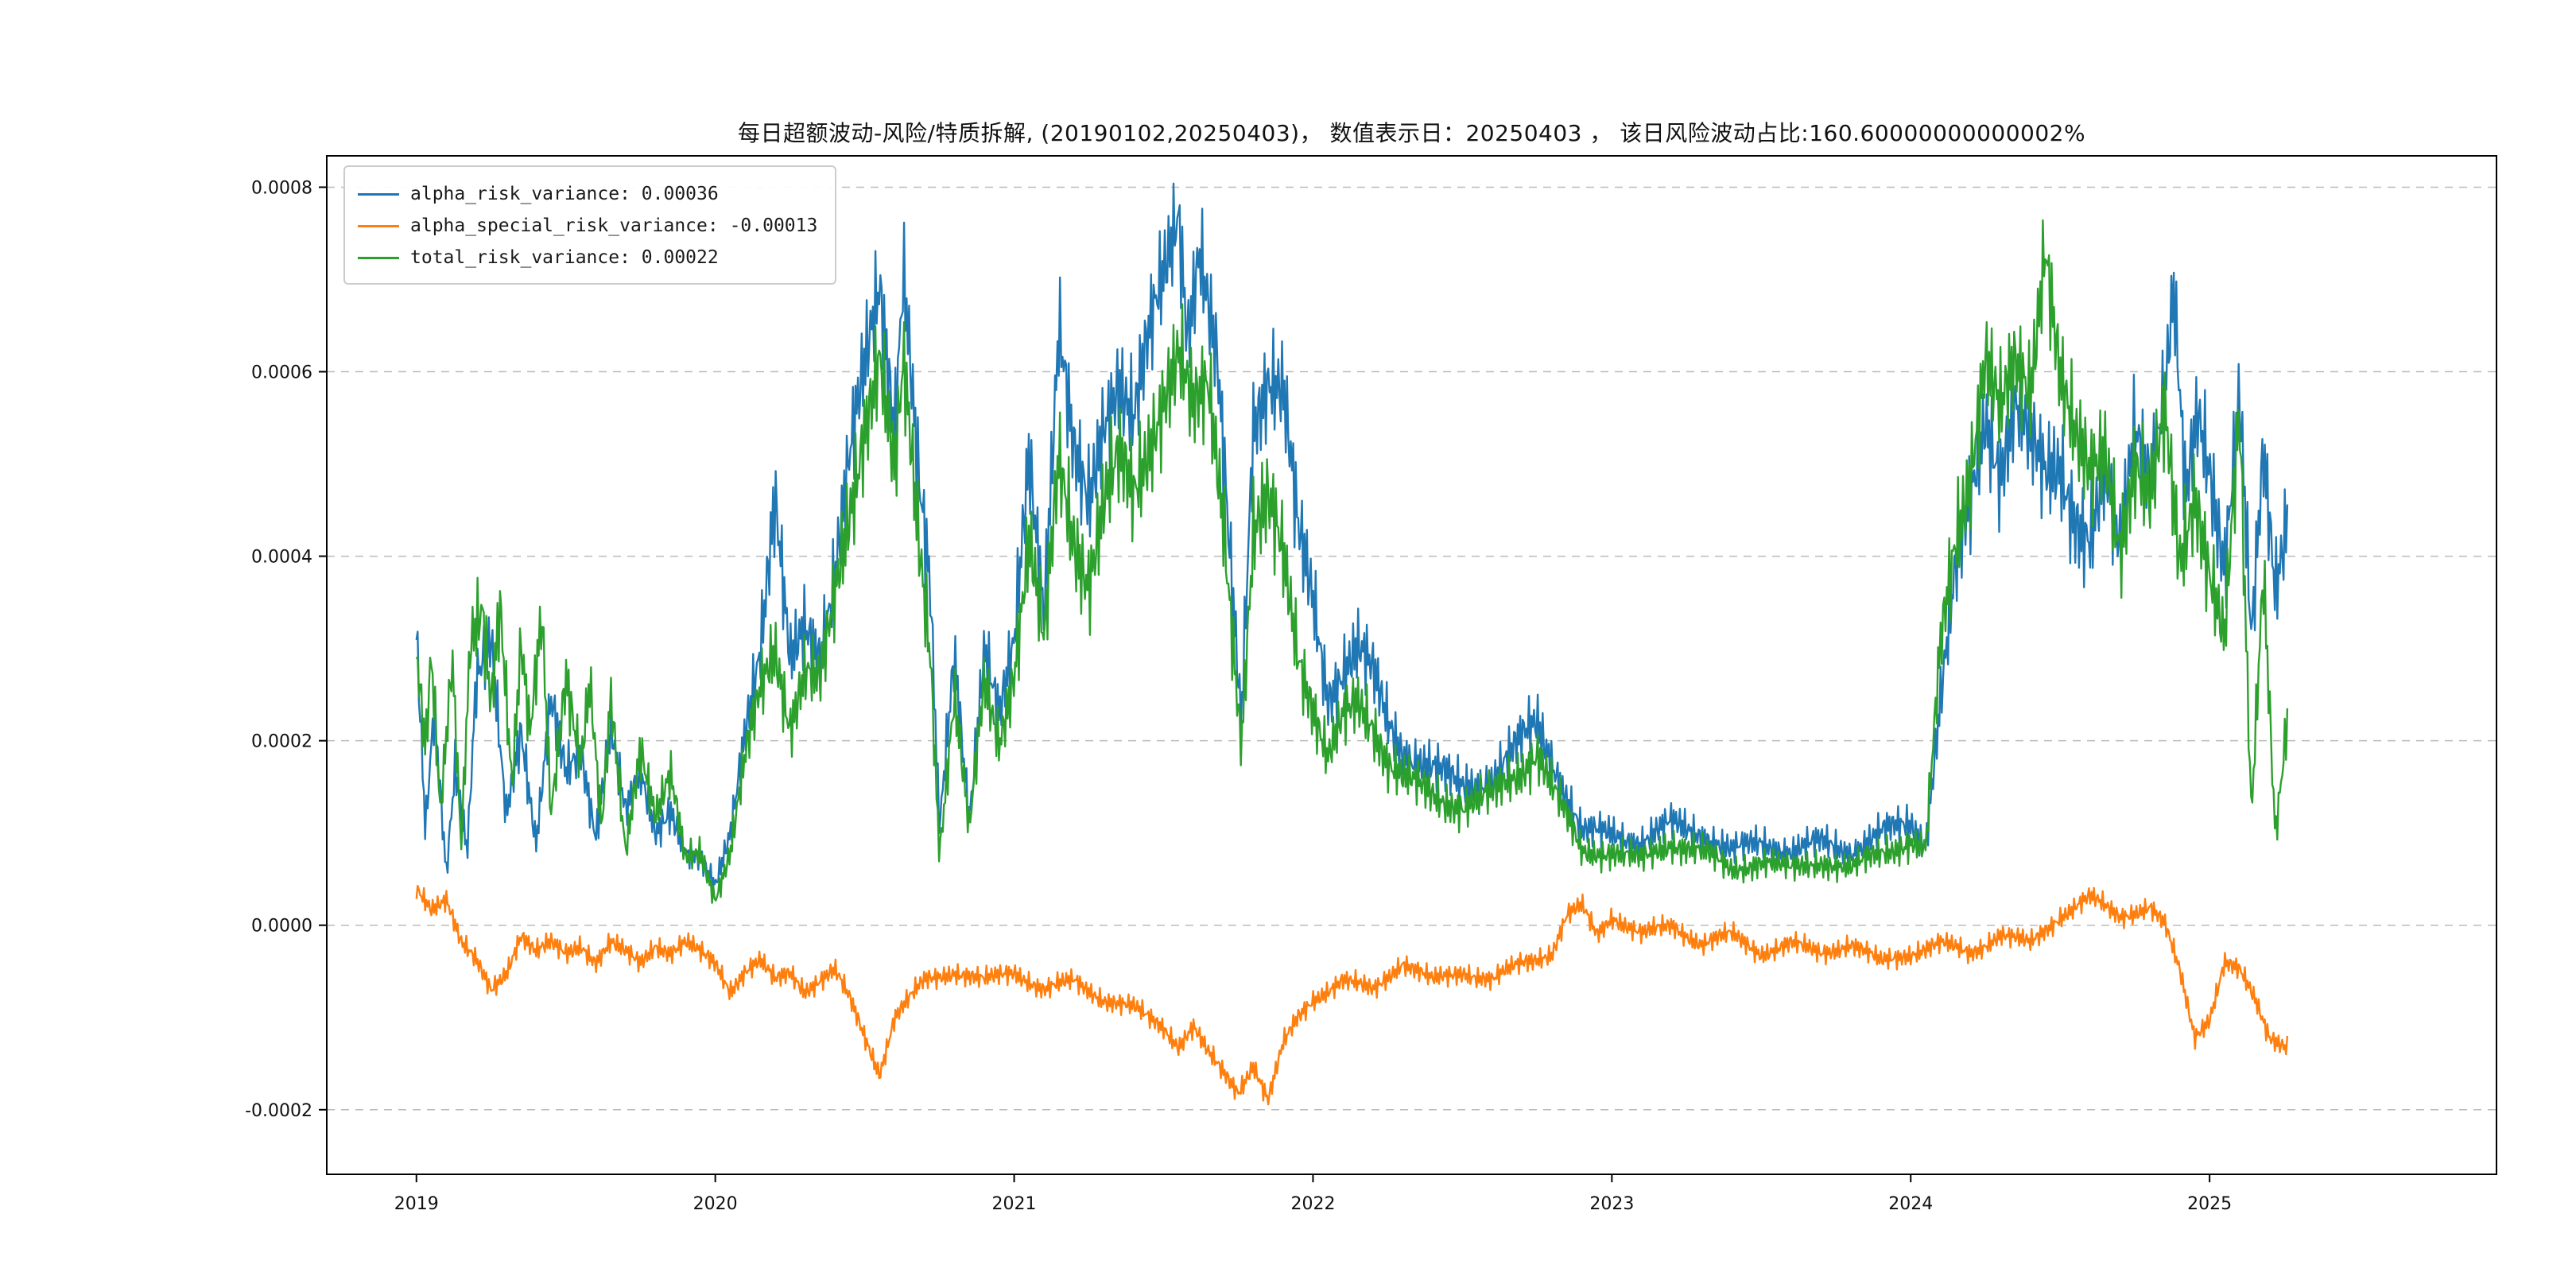 The height and width of the screenshot is (1288, 2576). I want to click on legend-line-swatch-orange, so click(378, 226).